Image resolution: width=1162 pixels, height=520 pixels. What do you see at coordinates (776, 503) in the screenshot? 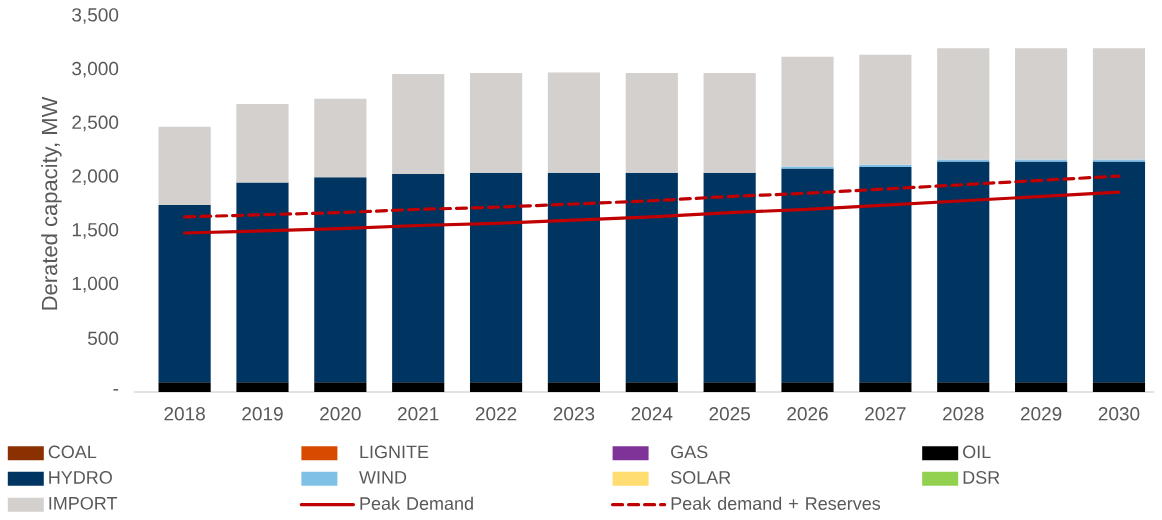
I see `legend-label: Peak demand + Reserves` at bounding box center [776, 503].